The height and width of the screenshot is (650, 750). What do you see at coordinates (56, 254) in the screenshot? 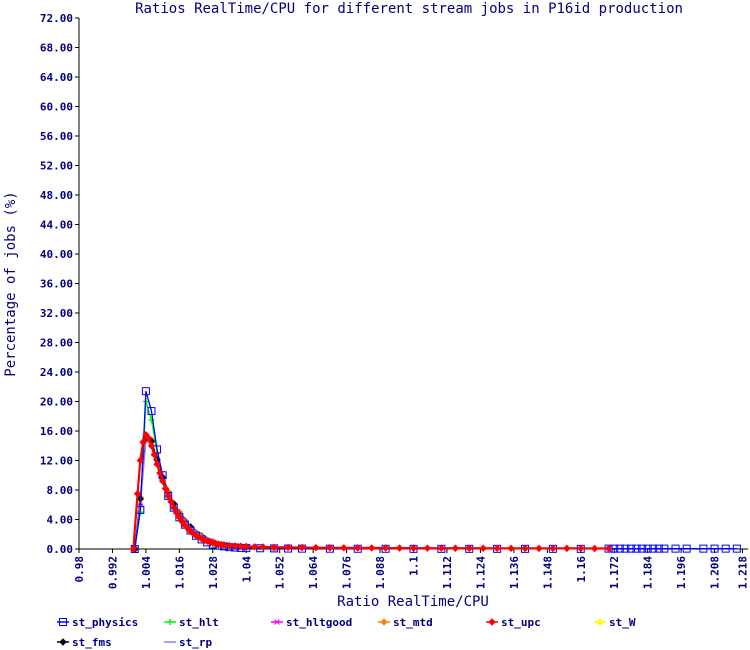
I see `y-tick-label: 40.00` at bounding box center [56, 254].